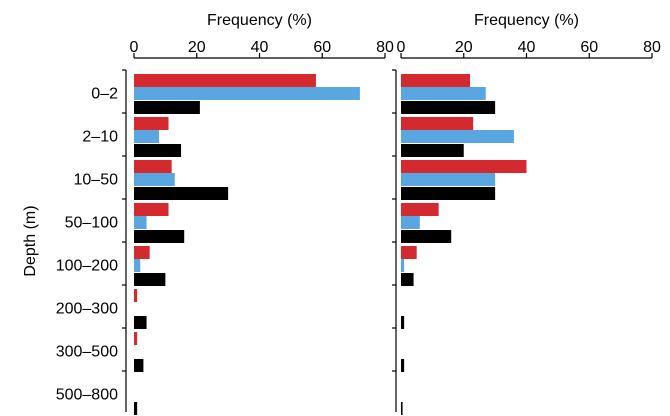 The image size is (670, 416). Describe the element at coordinates (87, 395) in the screenshot. I see `category-label: 500–800` at that location.